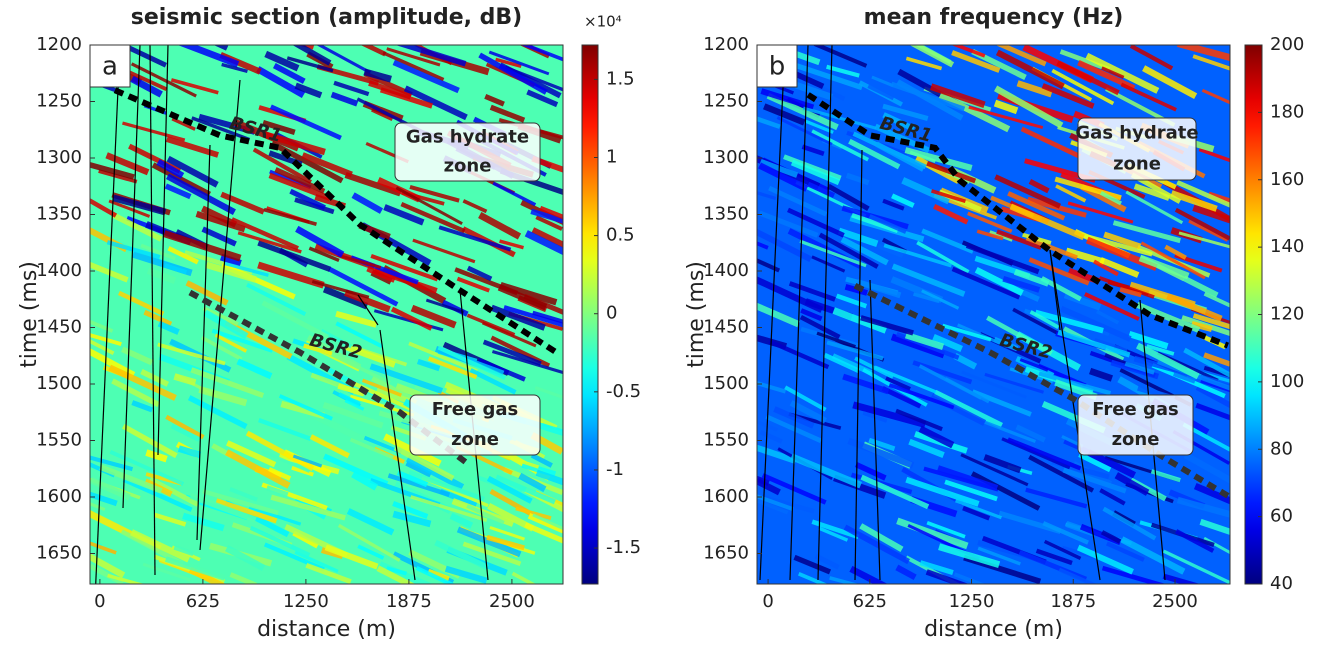  Describe the element at coordinates (1135, 425) in the screenshot. I see `annotation-box` at that location.